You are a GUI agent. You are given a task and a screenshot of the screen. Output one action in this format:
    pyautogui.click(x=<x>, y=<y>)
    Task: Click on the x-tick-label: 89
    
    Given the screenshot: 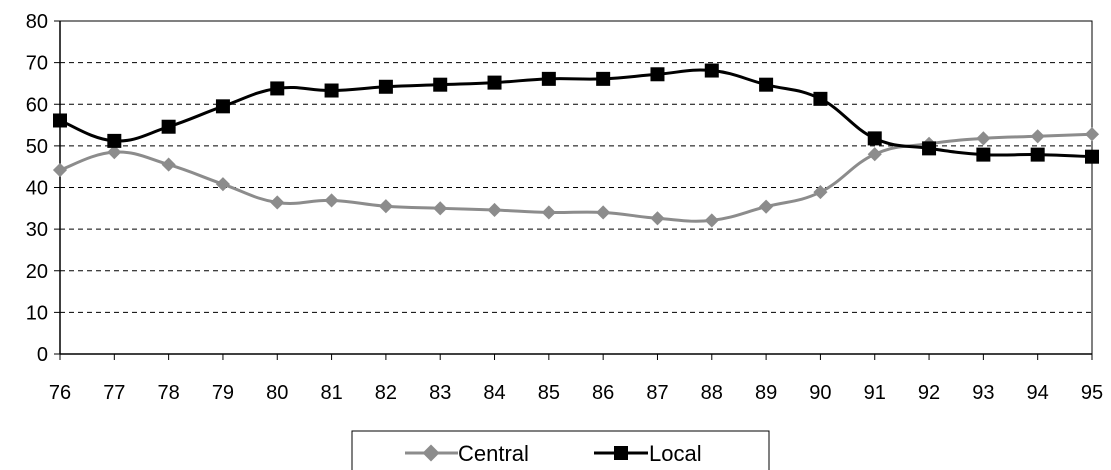 What is the action you would take?
    pyautogui.click(x=766, y=393)
    